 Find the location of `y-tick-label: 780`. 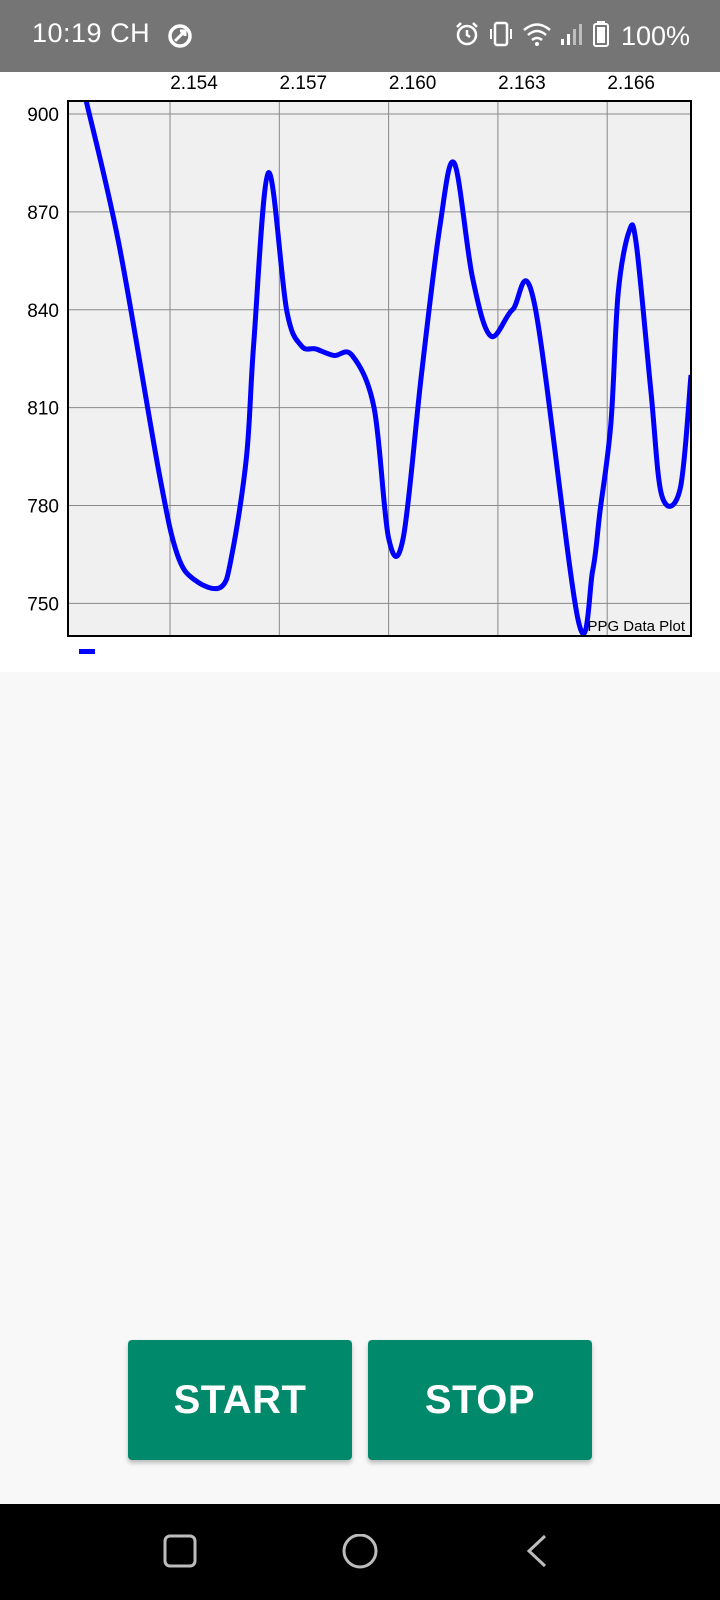

y-tick-label: 780 is located at coordinates (43, 507).